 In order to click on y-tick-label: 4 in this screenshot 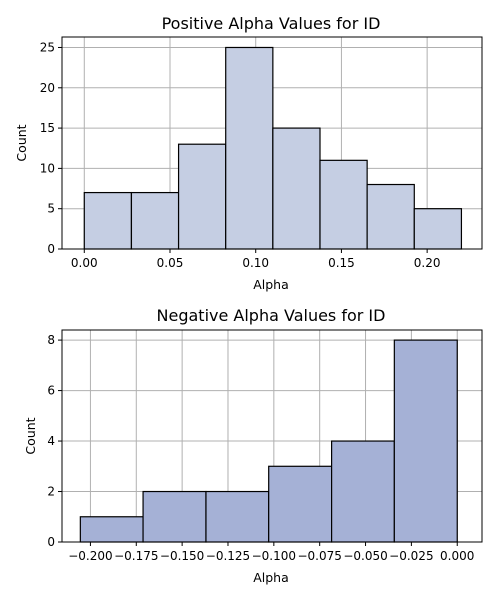, I will do `click(51, 441)`.